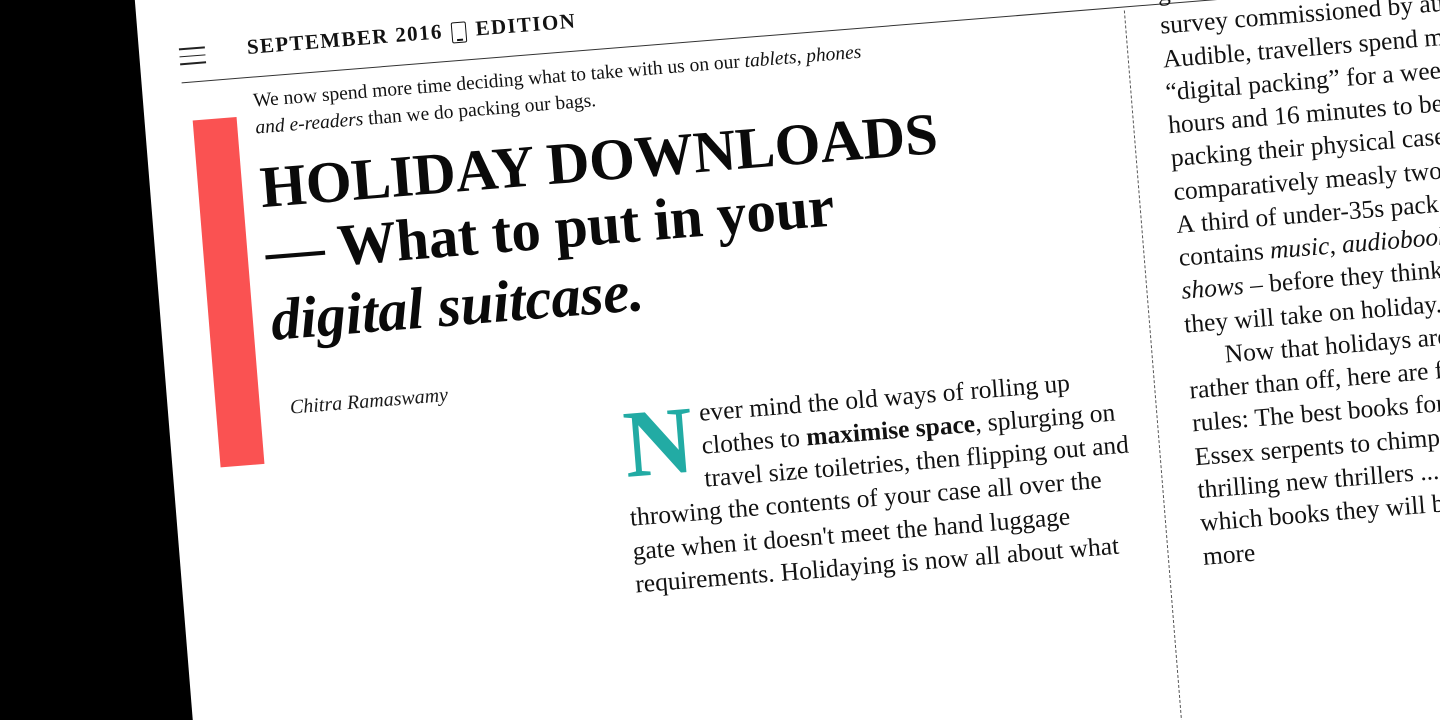  What do you see at coordinates (1225, 220) in the screenshot?
I see `body-text: third` at bounding box center [1225, 220].